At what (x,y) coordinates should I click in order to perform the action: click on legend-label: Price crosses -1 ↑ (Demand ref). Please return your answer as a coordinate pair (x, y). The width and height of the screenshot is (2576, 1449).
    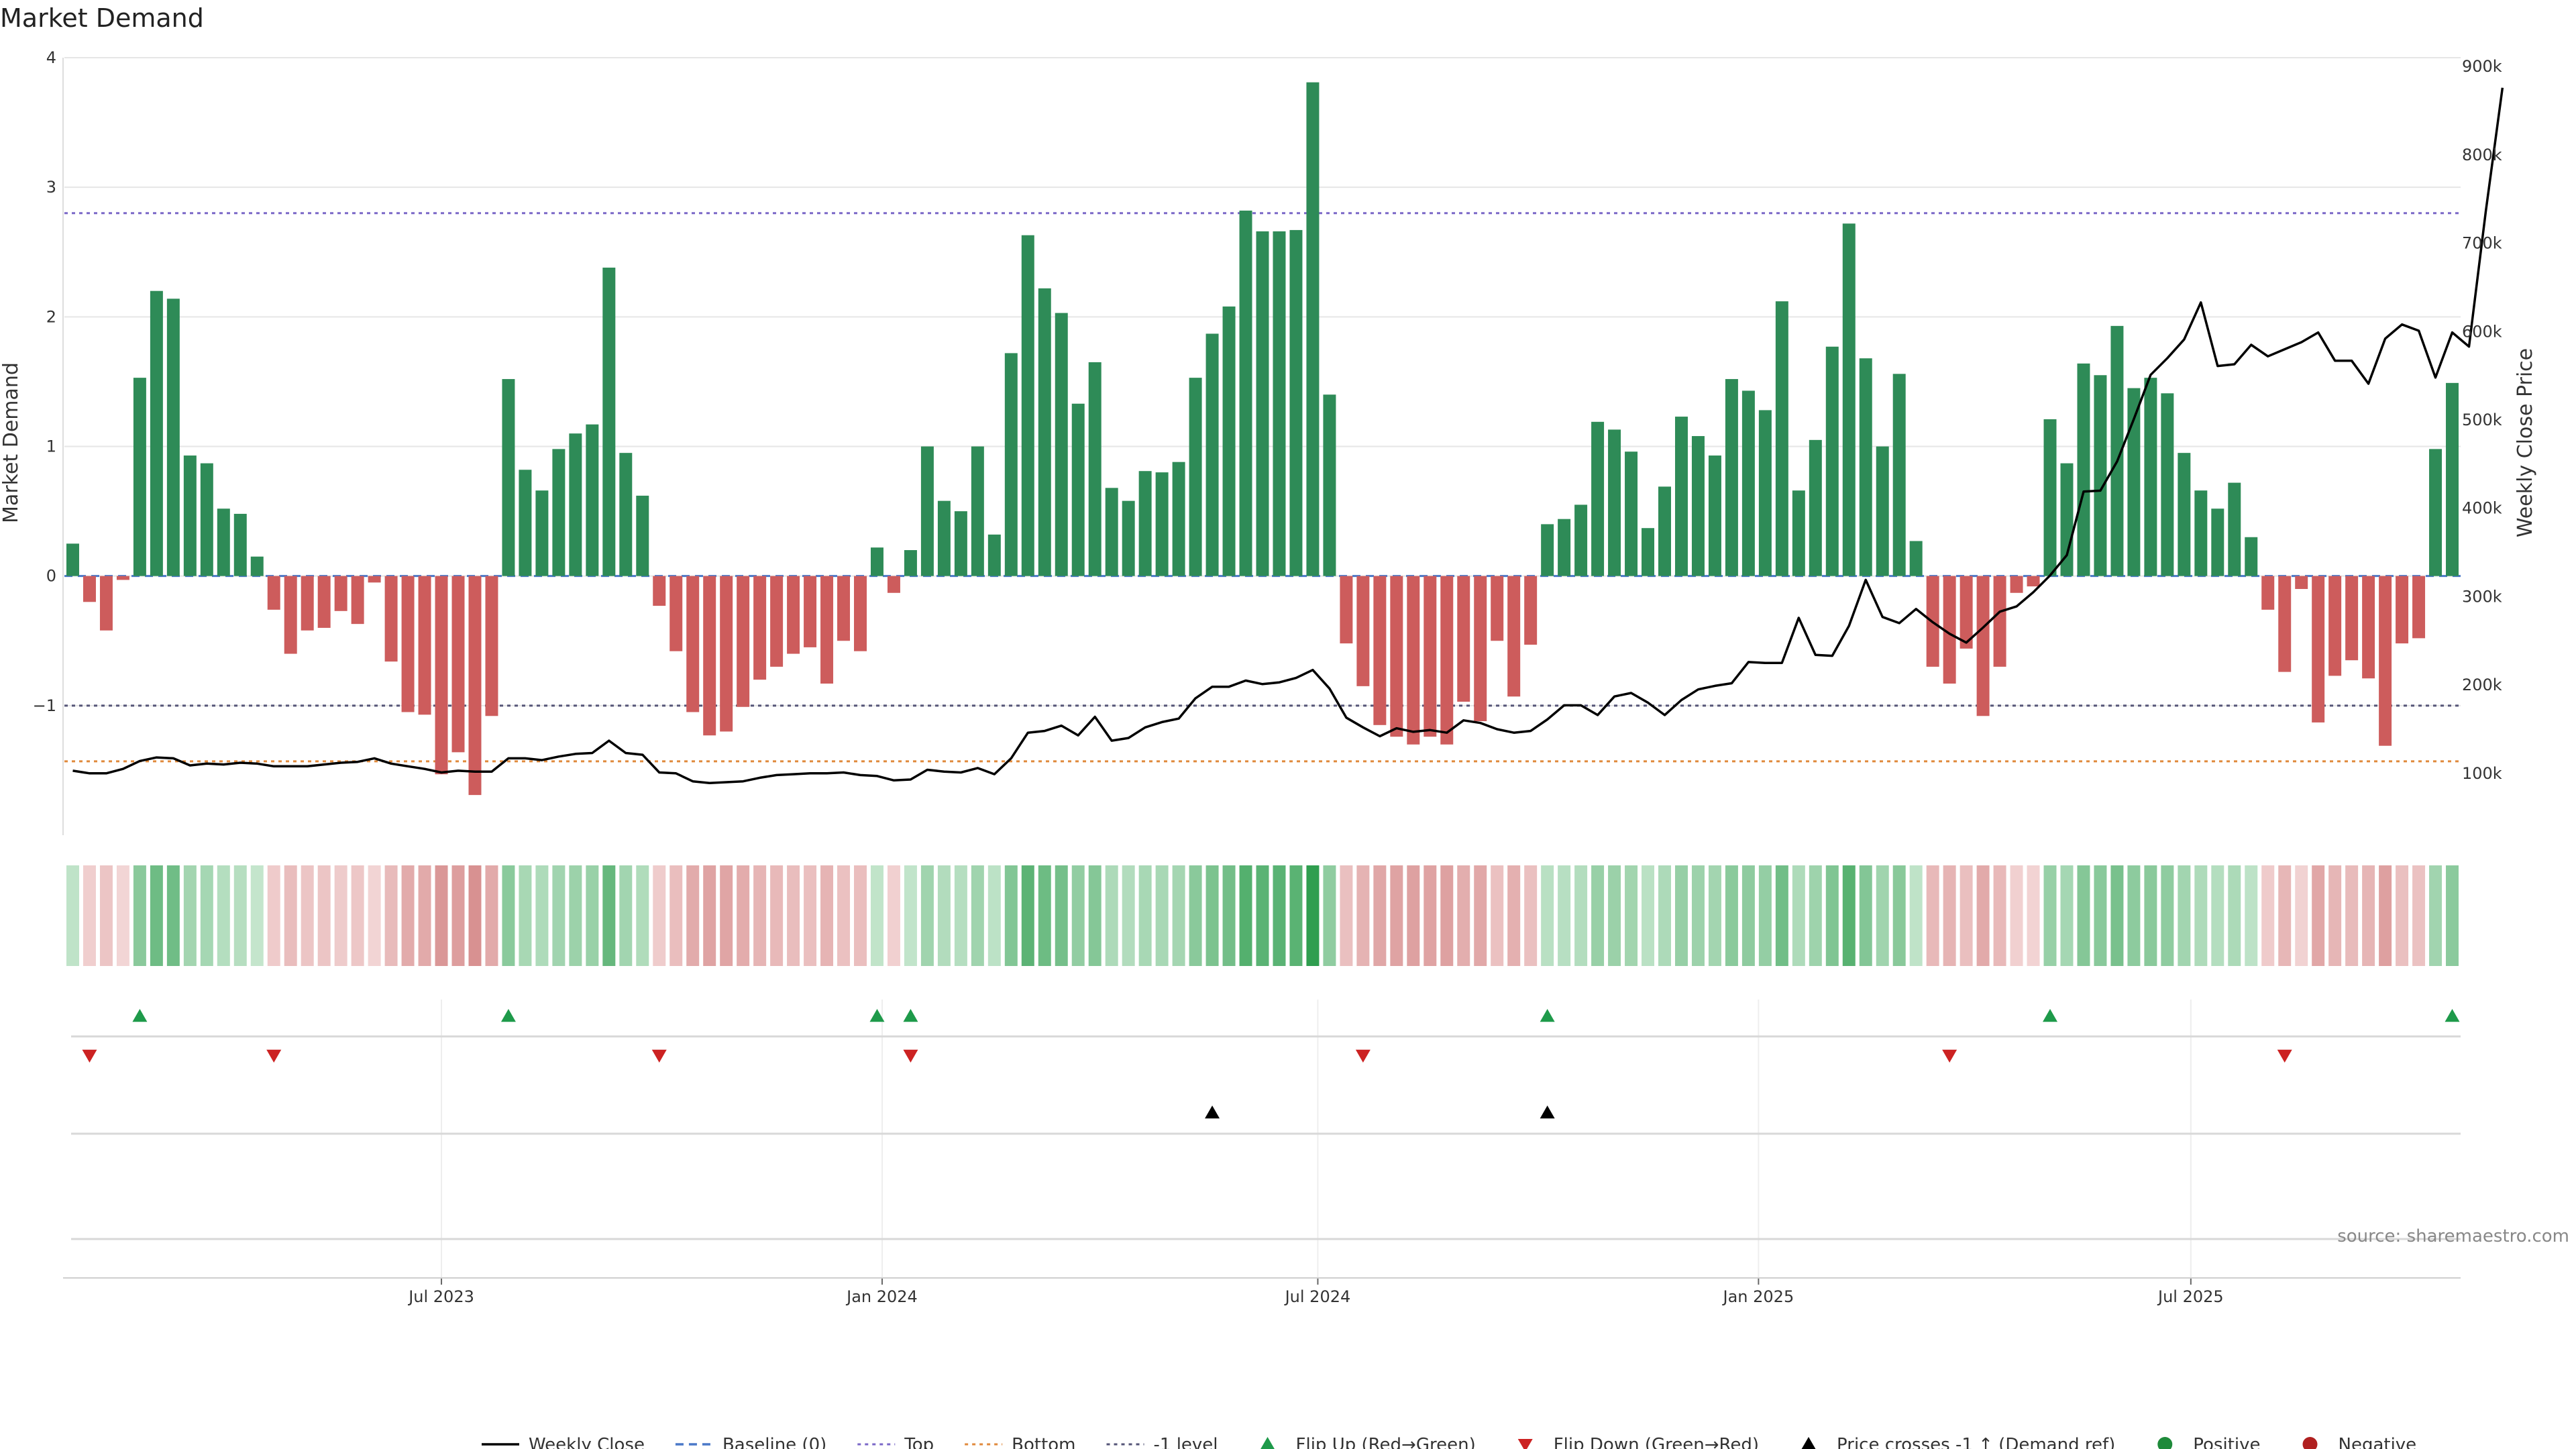
    Looking at the image, I should click on (1976, 1442).